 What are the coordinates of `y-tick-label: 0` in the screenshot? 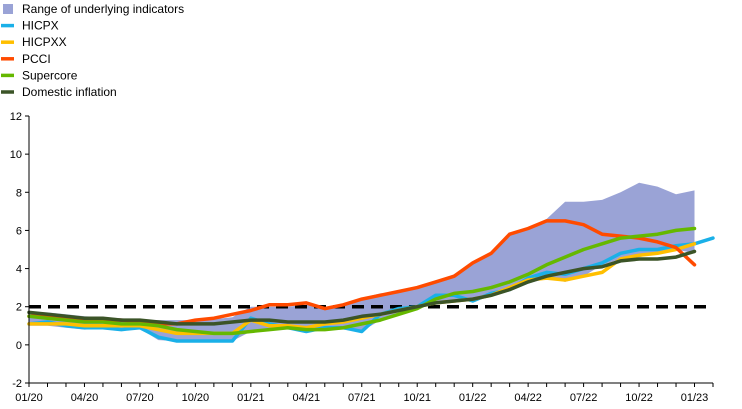 It's located at (19, 346).